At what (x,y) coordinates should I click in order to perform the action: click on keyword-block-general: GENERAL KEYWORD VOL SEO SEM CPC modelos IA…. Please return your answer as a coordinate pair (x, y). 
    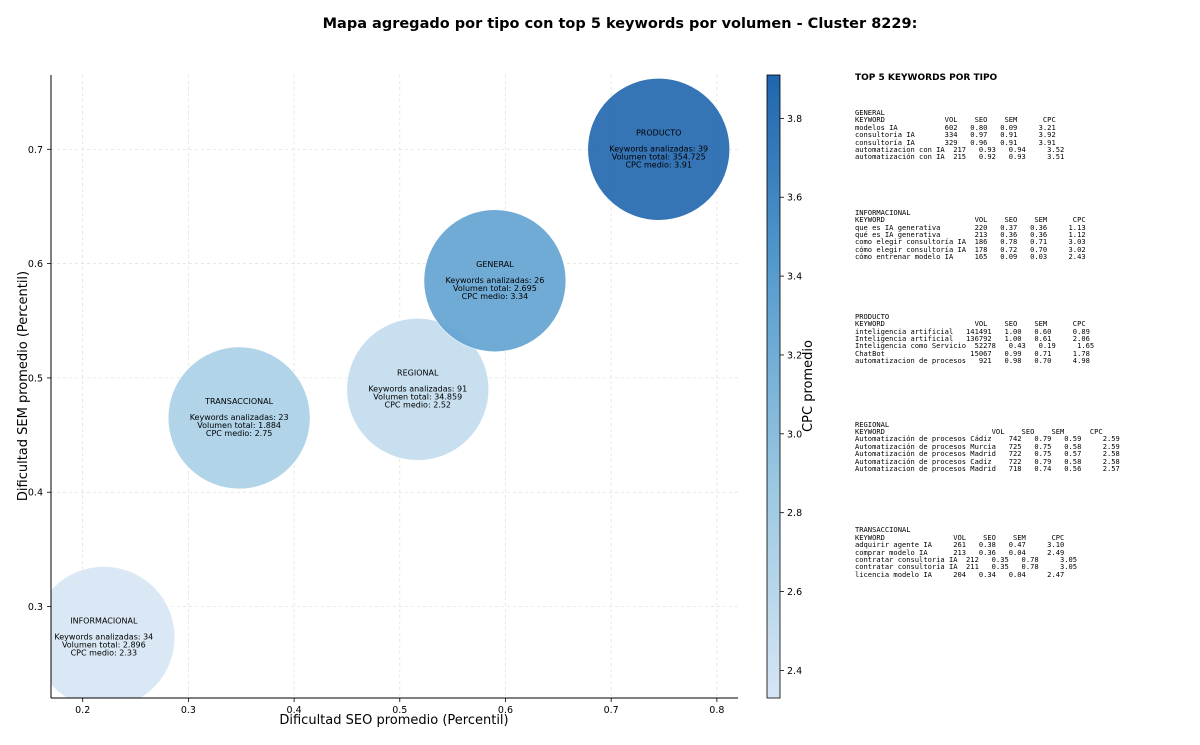
    Looking at the image, I should click on (1025, 135).